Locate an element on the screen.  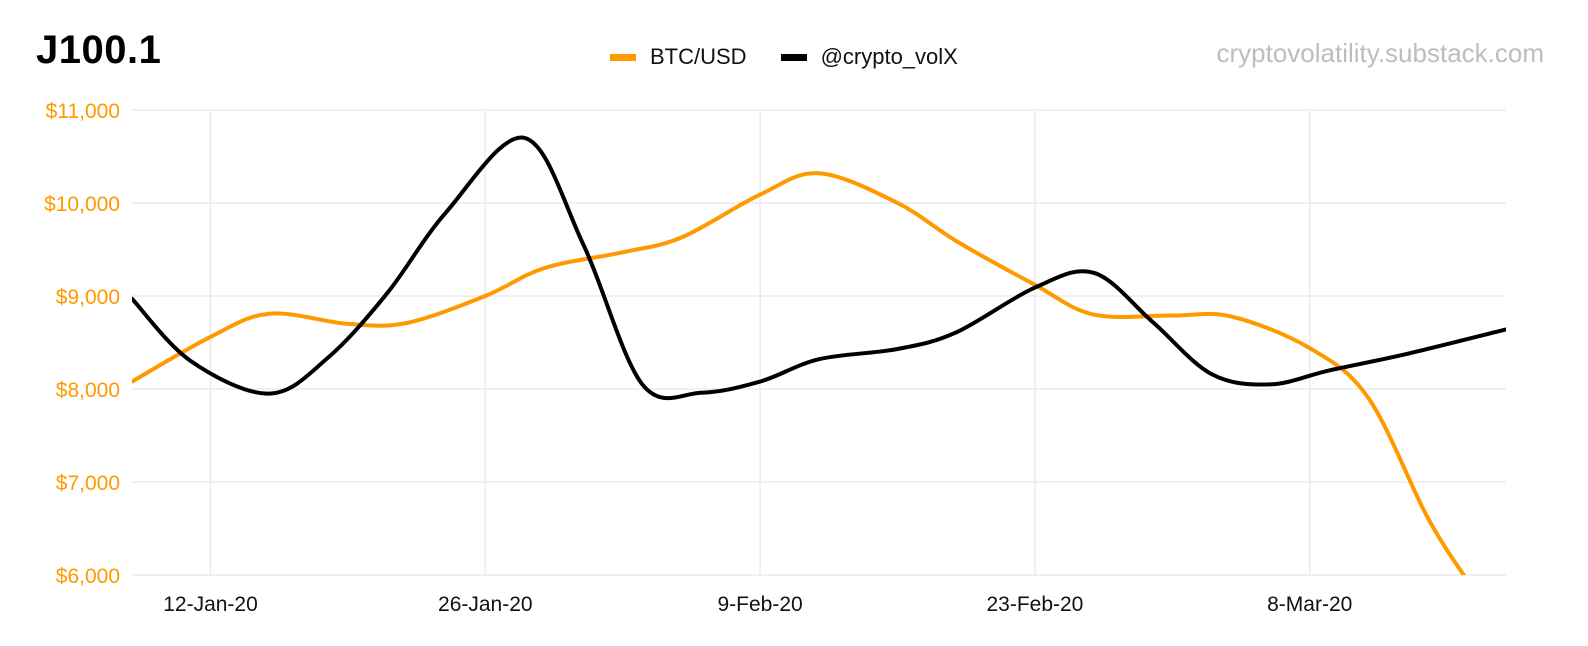
y-tick-label: $6,000 is located at coordinates (88, 576).